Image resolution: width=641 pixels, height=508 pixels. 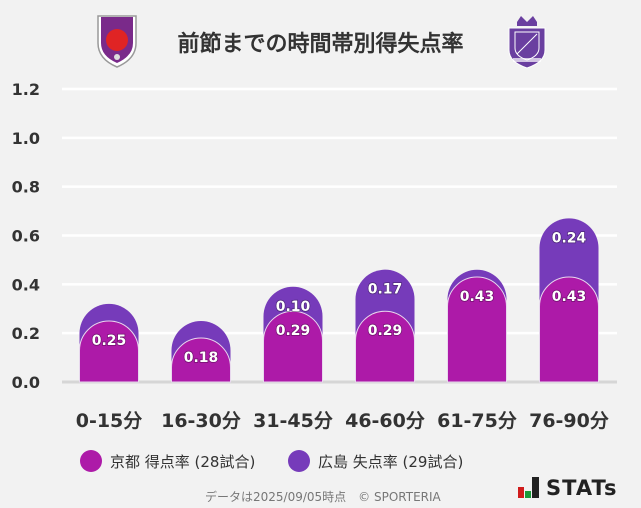 I want to click on x-tick-label: 16-30分, so click(x=201, y=421).